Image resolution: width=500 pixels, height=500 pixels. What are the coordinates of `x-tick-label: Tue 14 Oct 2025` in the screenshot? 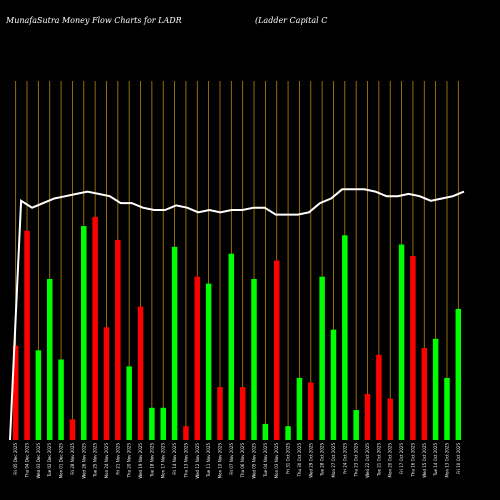 It's located at (435, 460).